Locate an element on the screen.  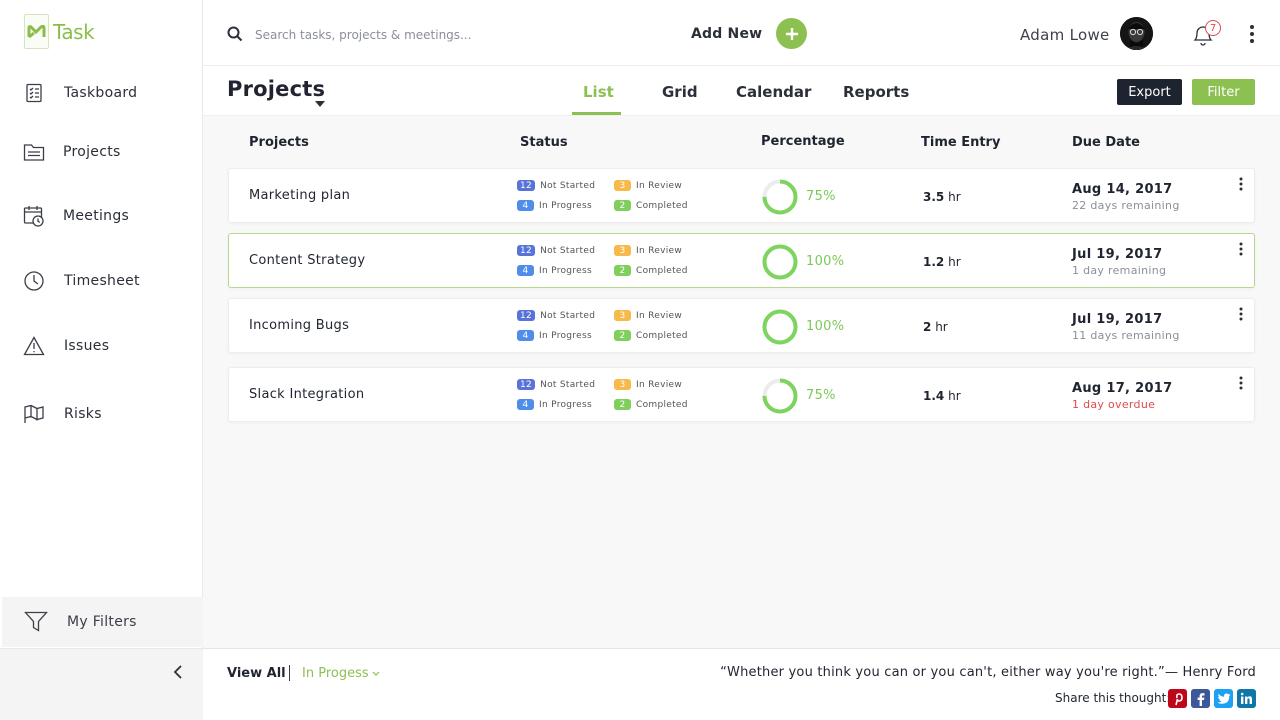
tab-grid: Grid is located at coordinates (680, 92).